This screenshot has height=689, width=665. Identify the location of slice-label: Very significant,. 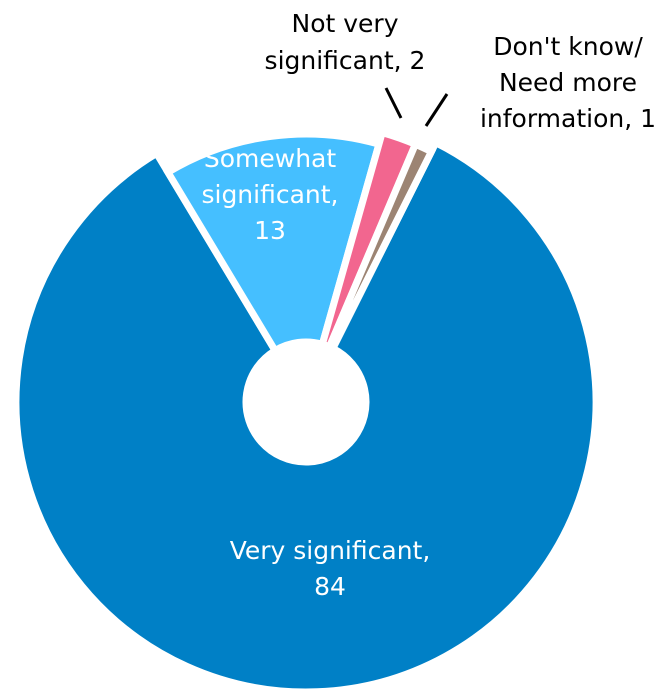
(330, 550).